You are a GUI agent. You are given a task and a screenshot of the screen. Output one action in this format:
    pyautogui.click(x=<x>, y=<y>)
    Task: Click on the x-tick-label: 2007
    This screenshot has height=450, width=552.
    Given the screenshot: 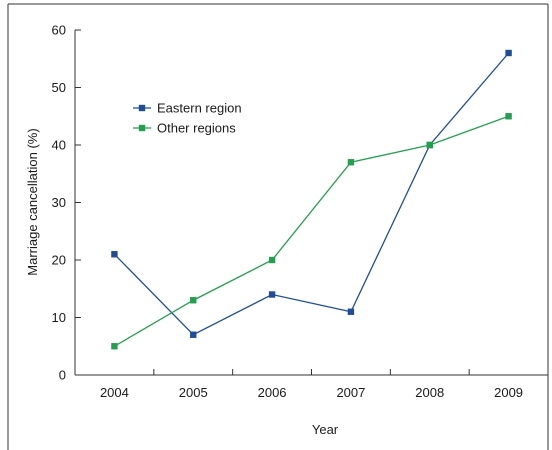 What is the action you would take?
    pyautogui.click(x=350, y=392)
    